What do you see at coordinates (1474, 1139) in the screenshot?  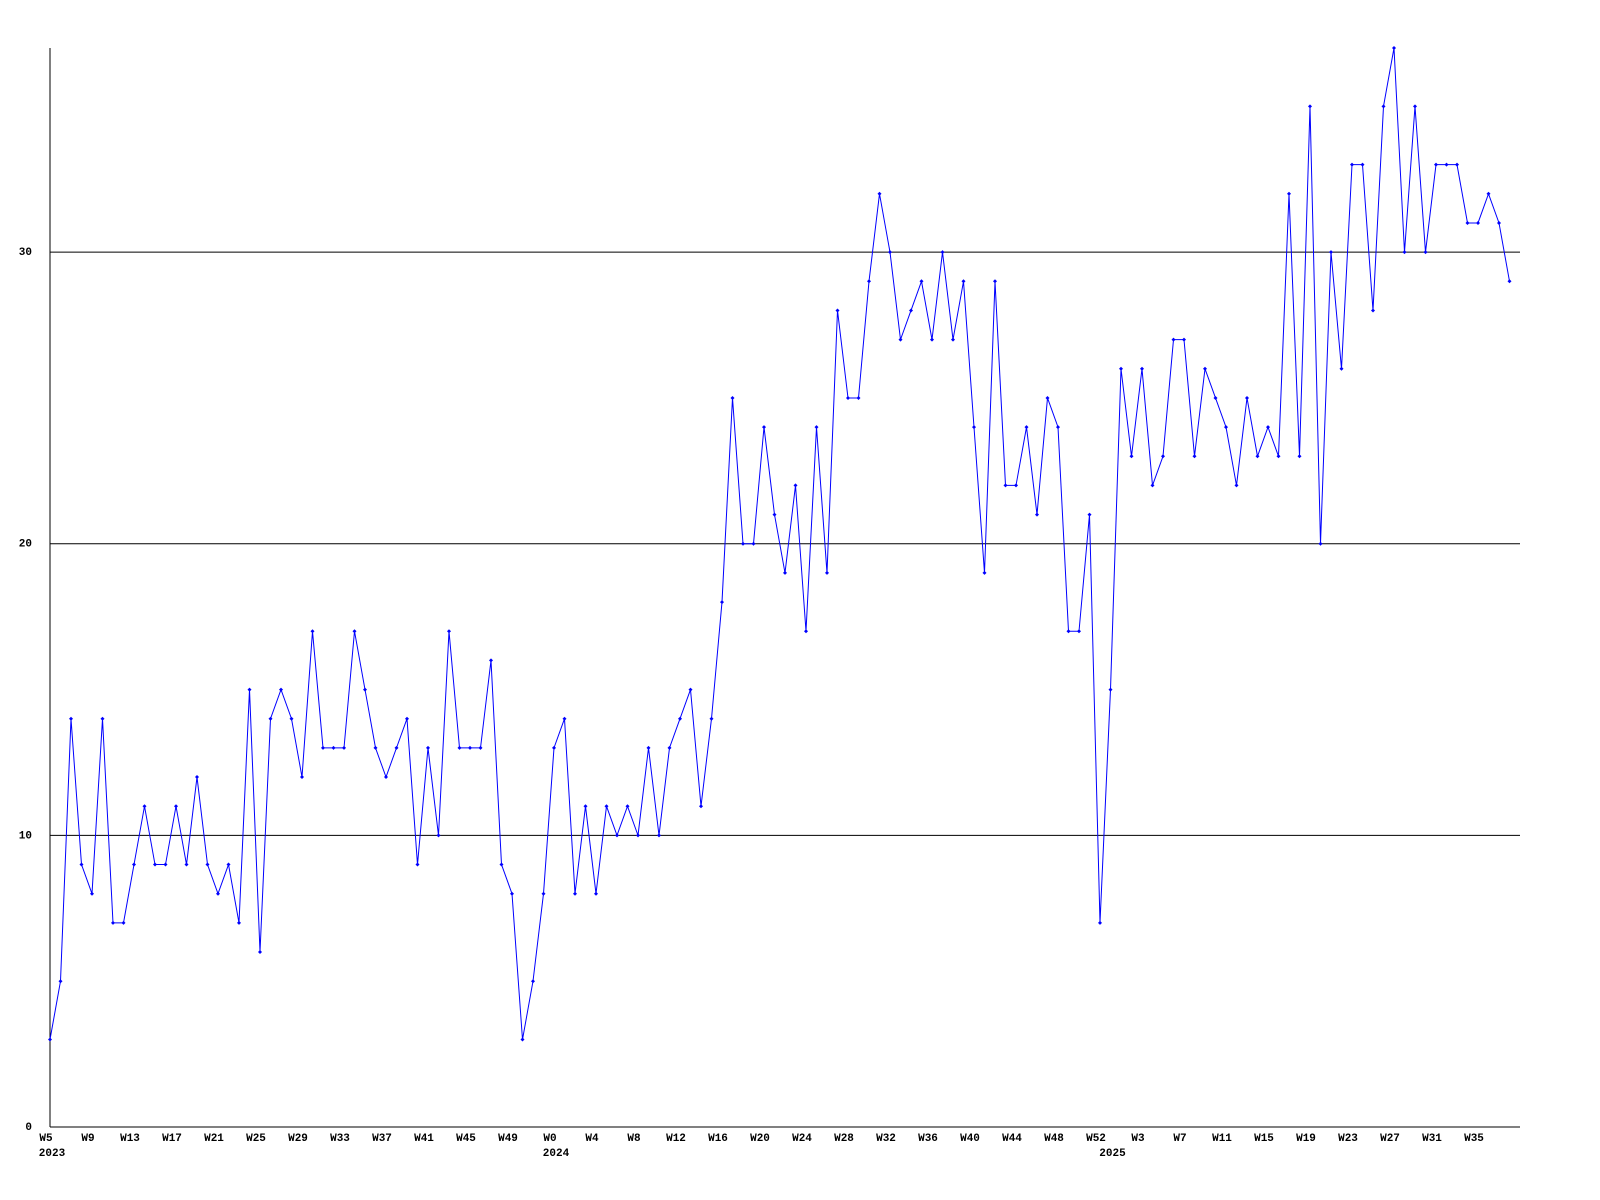 I see `x-tick-label: W35` at bounding box center [1474, 1139].